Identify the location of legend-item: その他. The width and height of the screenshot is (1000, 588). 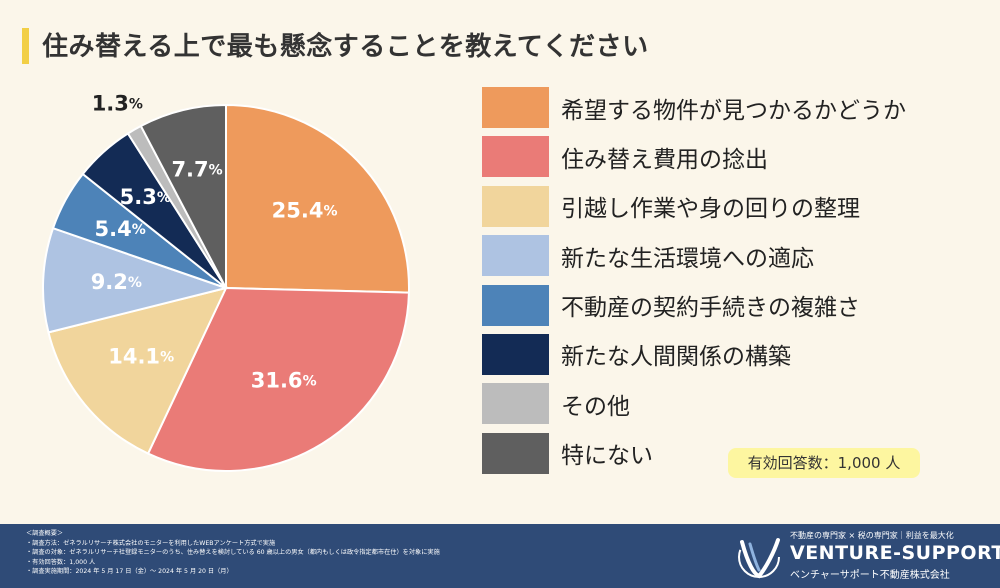
(694, 403).